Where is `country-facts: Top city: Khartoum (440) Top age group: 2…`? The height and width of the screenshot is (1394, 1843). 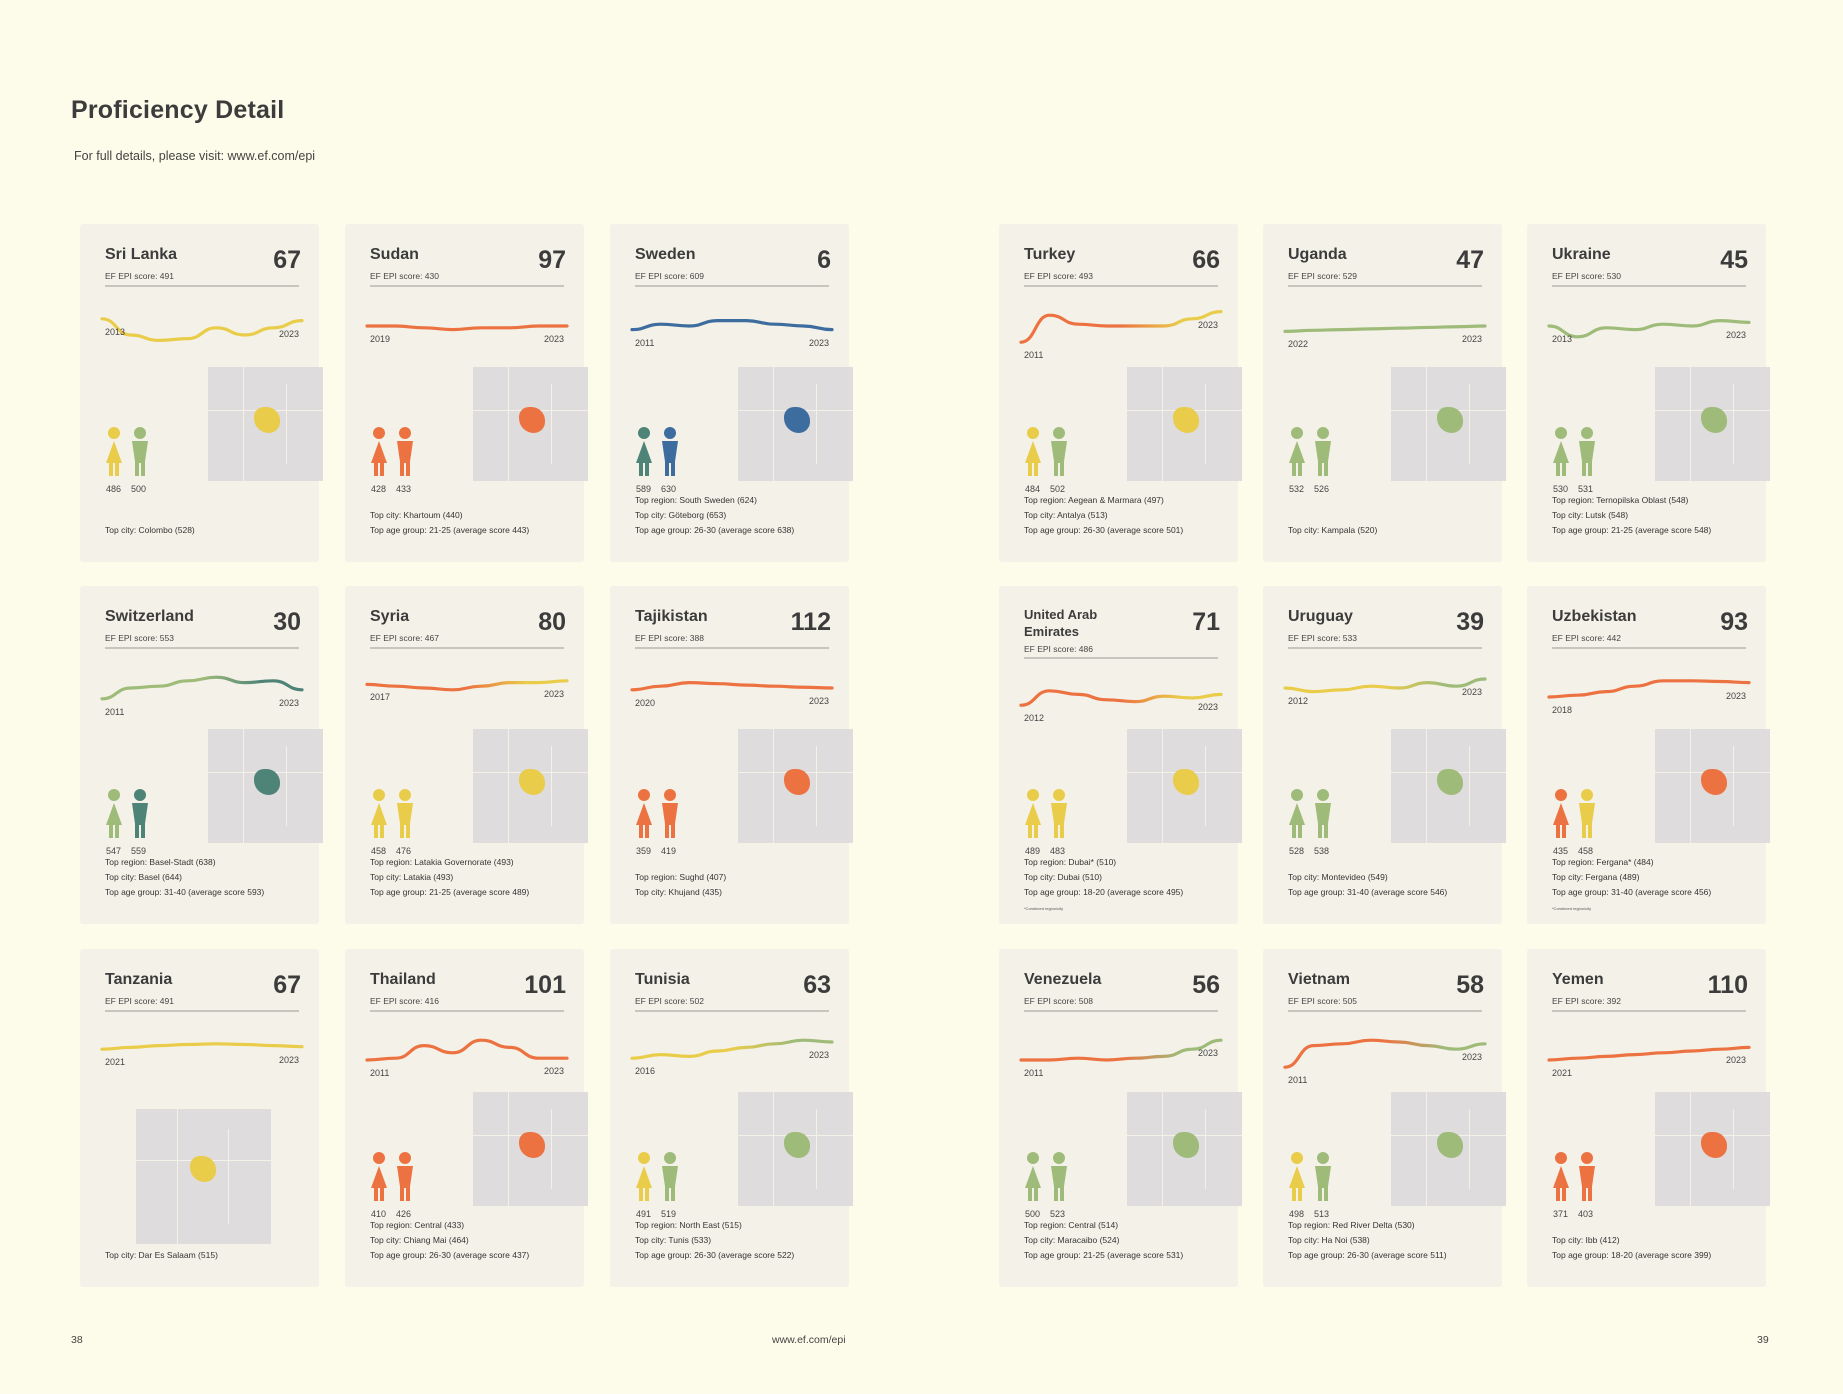
country-facts: Top city: Khartoum (440) Top age group: 2… is located at coordinates (449, 523).